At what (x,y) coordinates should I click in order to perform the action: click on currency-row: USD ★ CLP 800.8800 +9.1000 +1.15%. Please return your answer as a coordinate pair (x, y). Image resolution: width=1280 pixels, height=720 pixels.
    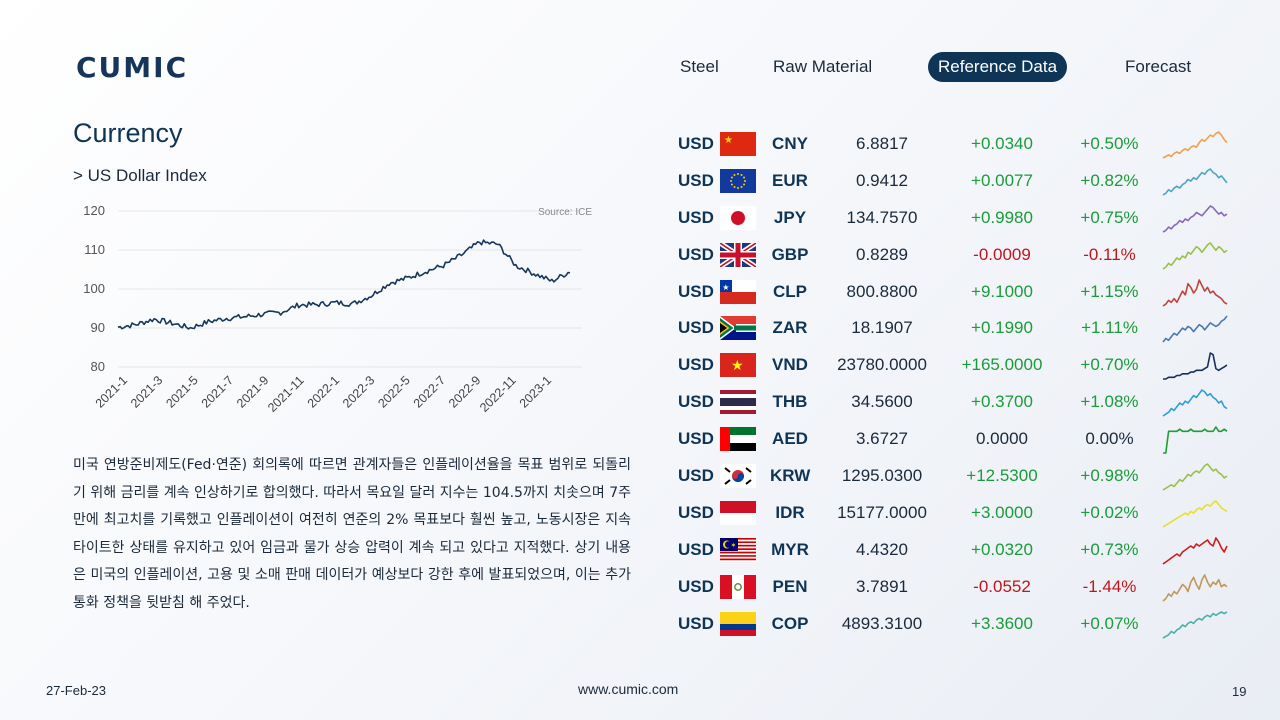
    Looking at the image, I should click on (957, 292).